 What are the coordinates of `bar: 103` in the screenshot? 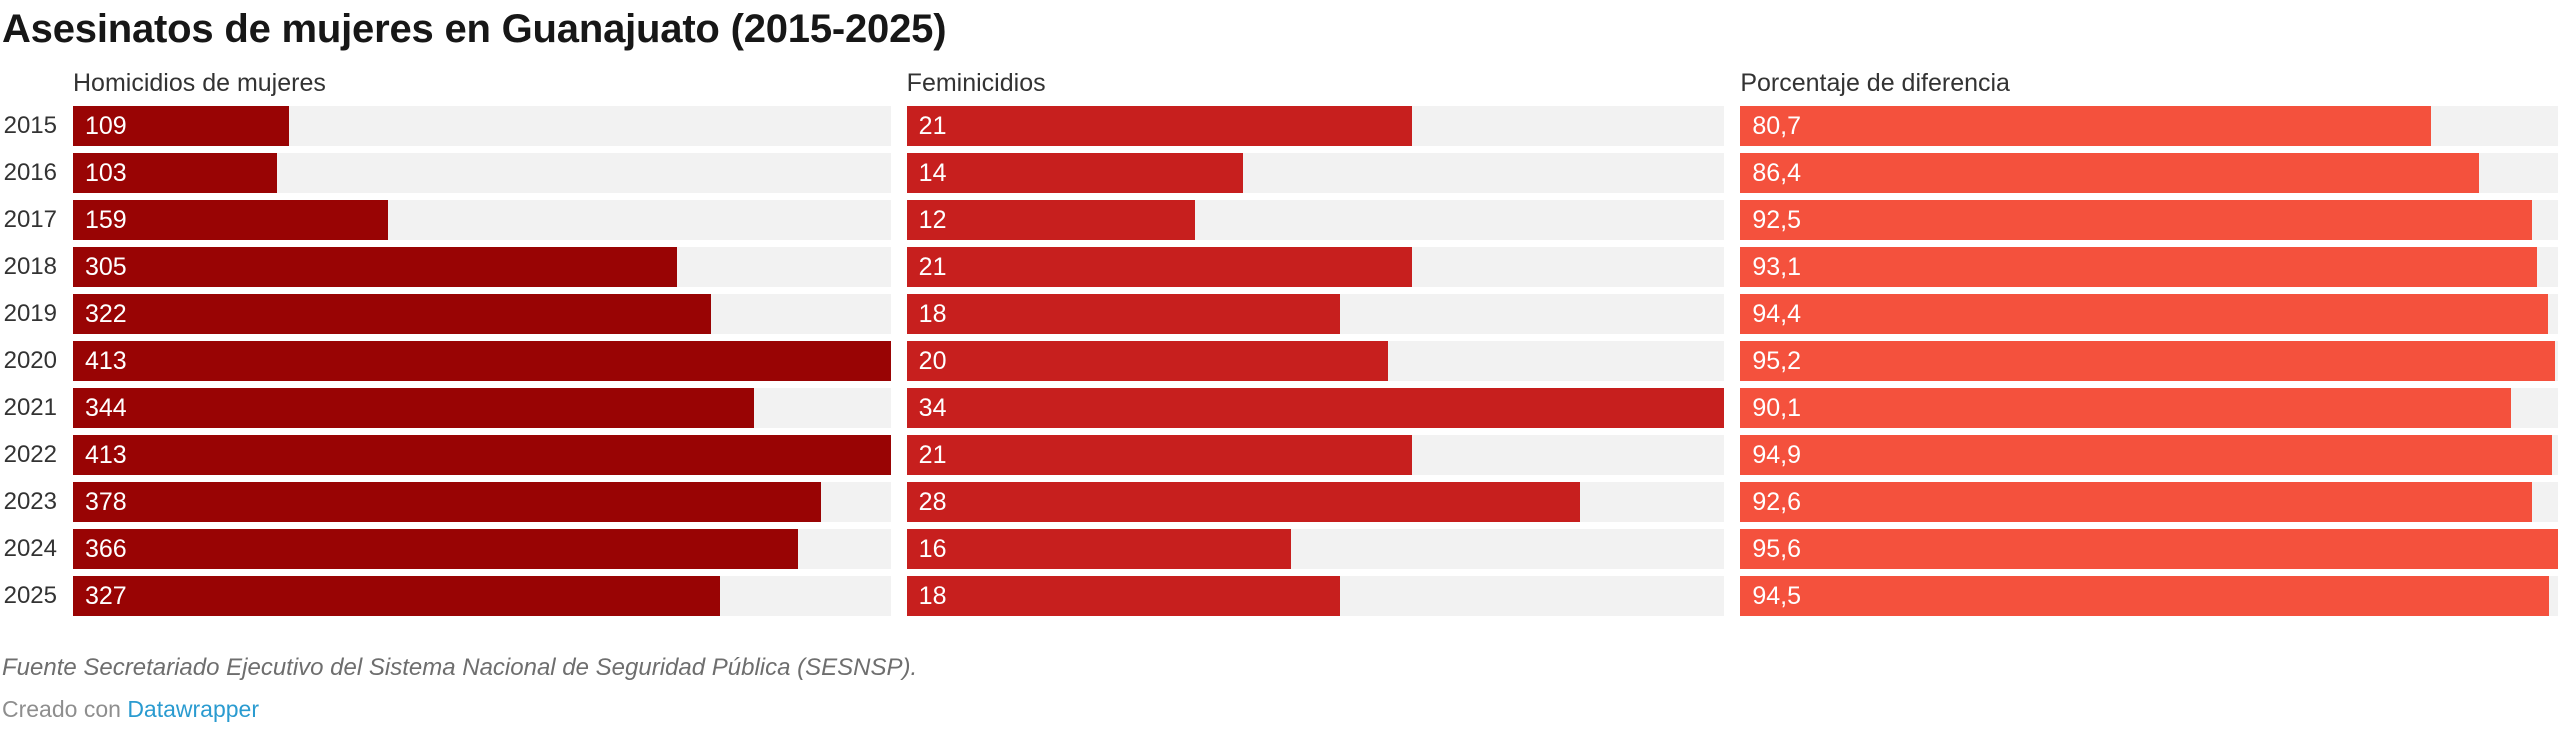 It's located at (175, 173).